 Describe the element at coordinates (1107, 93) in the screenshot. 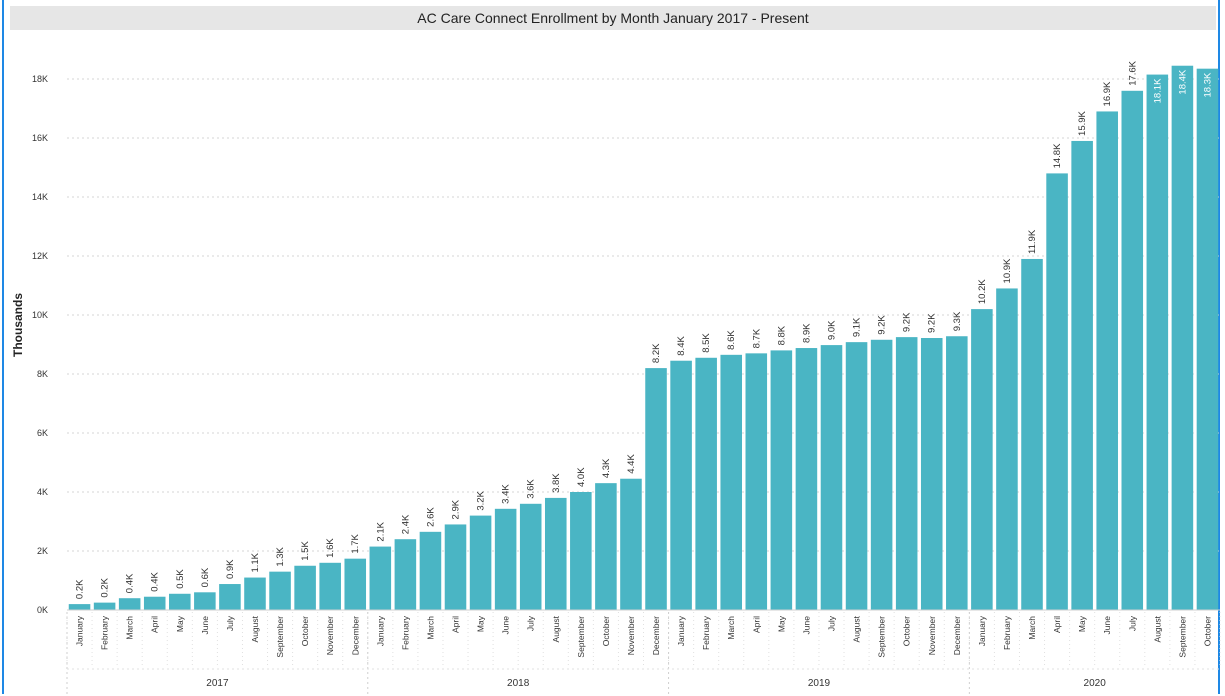

I see `bar-value-label: 16.9K` at that location.